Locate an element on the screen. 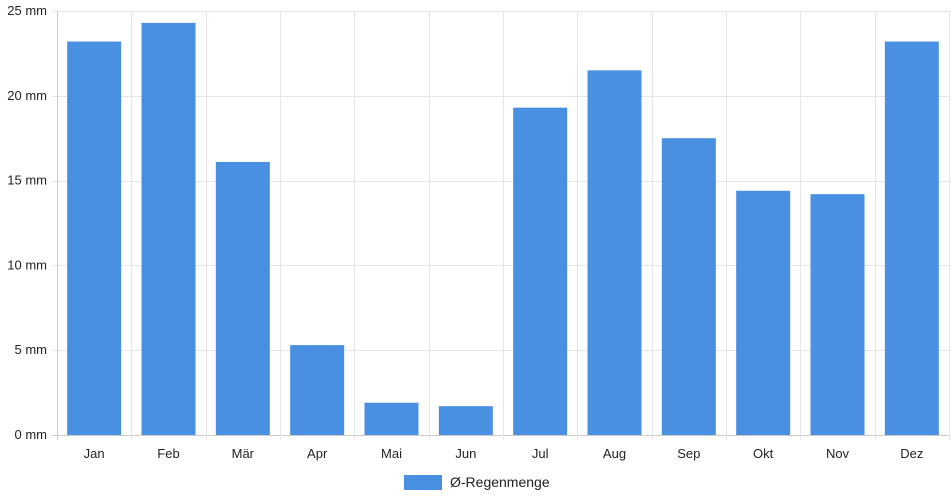 Image resolution: width=952 pixels, height=500 pixels. x-tick-label: Mai is located at coordinates (391, 453).